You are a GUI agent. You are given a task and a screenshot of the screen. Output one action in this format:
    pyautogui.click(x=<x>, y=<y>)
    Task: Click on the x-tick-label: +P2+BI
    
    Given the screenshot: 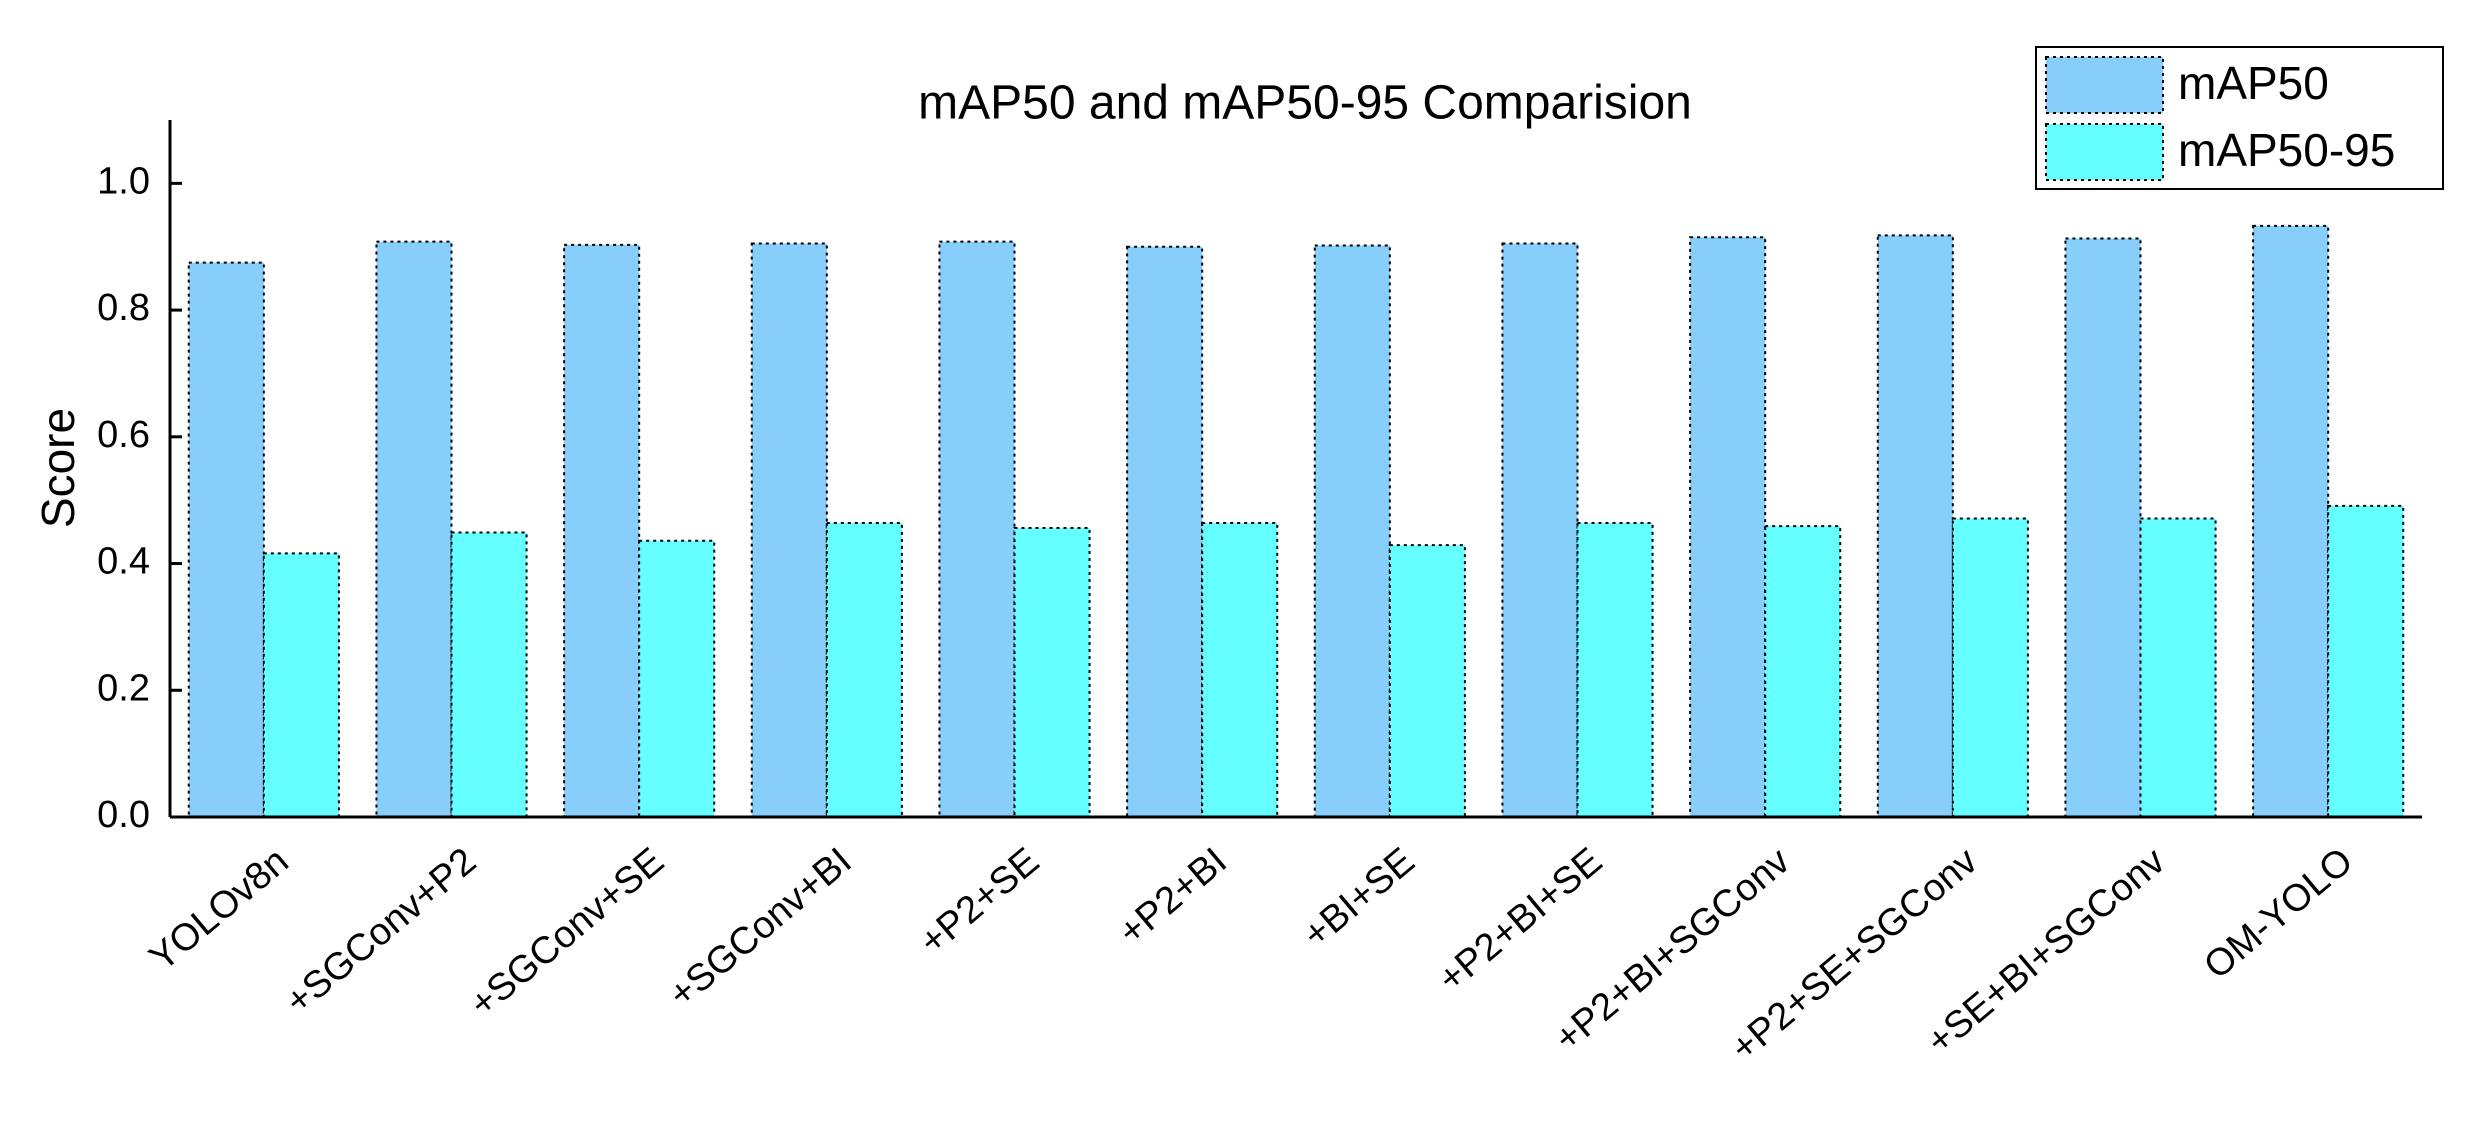 What is the action you would take?
    pyautogui.click(x=1173, y=897)
    